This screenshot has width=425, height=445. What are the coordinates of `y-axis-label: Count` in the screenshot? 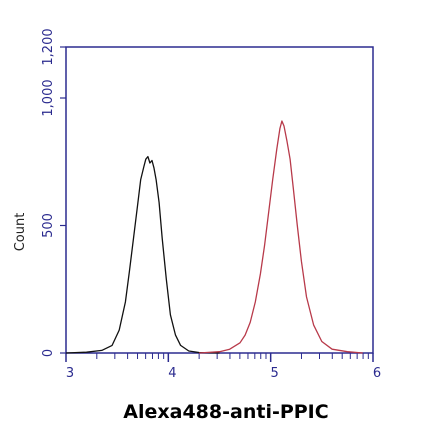 It's located at (20, 232).